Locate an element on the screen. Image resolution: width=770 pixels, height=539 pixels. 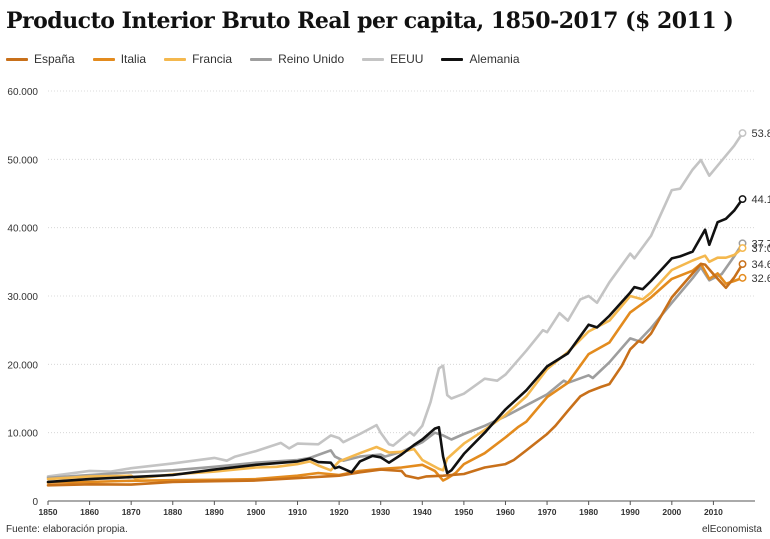
end-labels: 32.653 34.674 37.01637.716 53.845 44.191 is located at coordinates (754, 206).